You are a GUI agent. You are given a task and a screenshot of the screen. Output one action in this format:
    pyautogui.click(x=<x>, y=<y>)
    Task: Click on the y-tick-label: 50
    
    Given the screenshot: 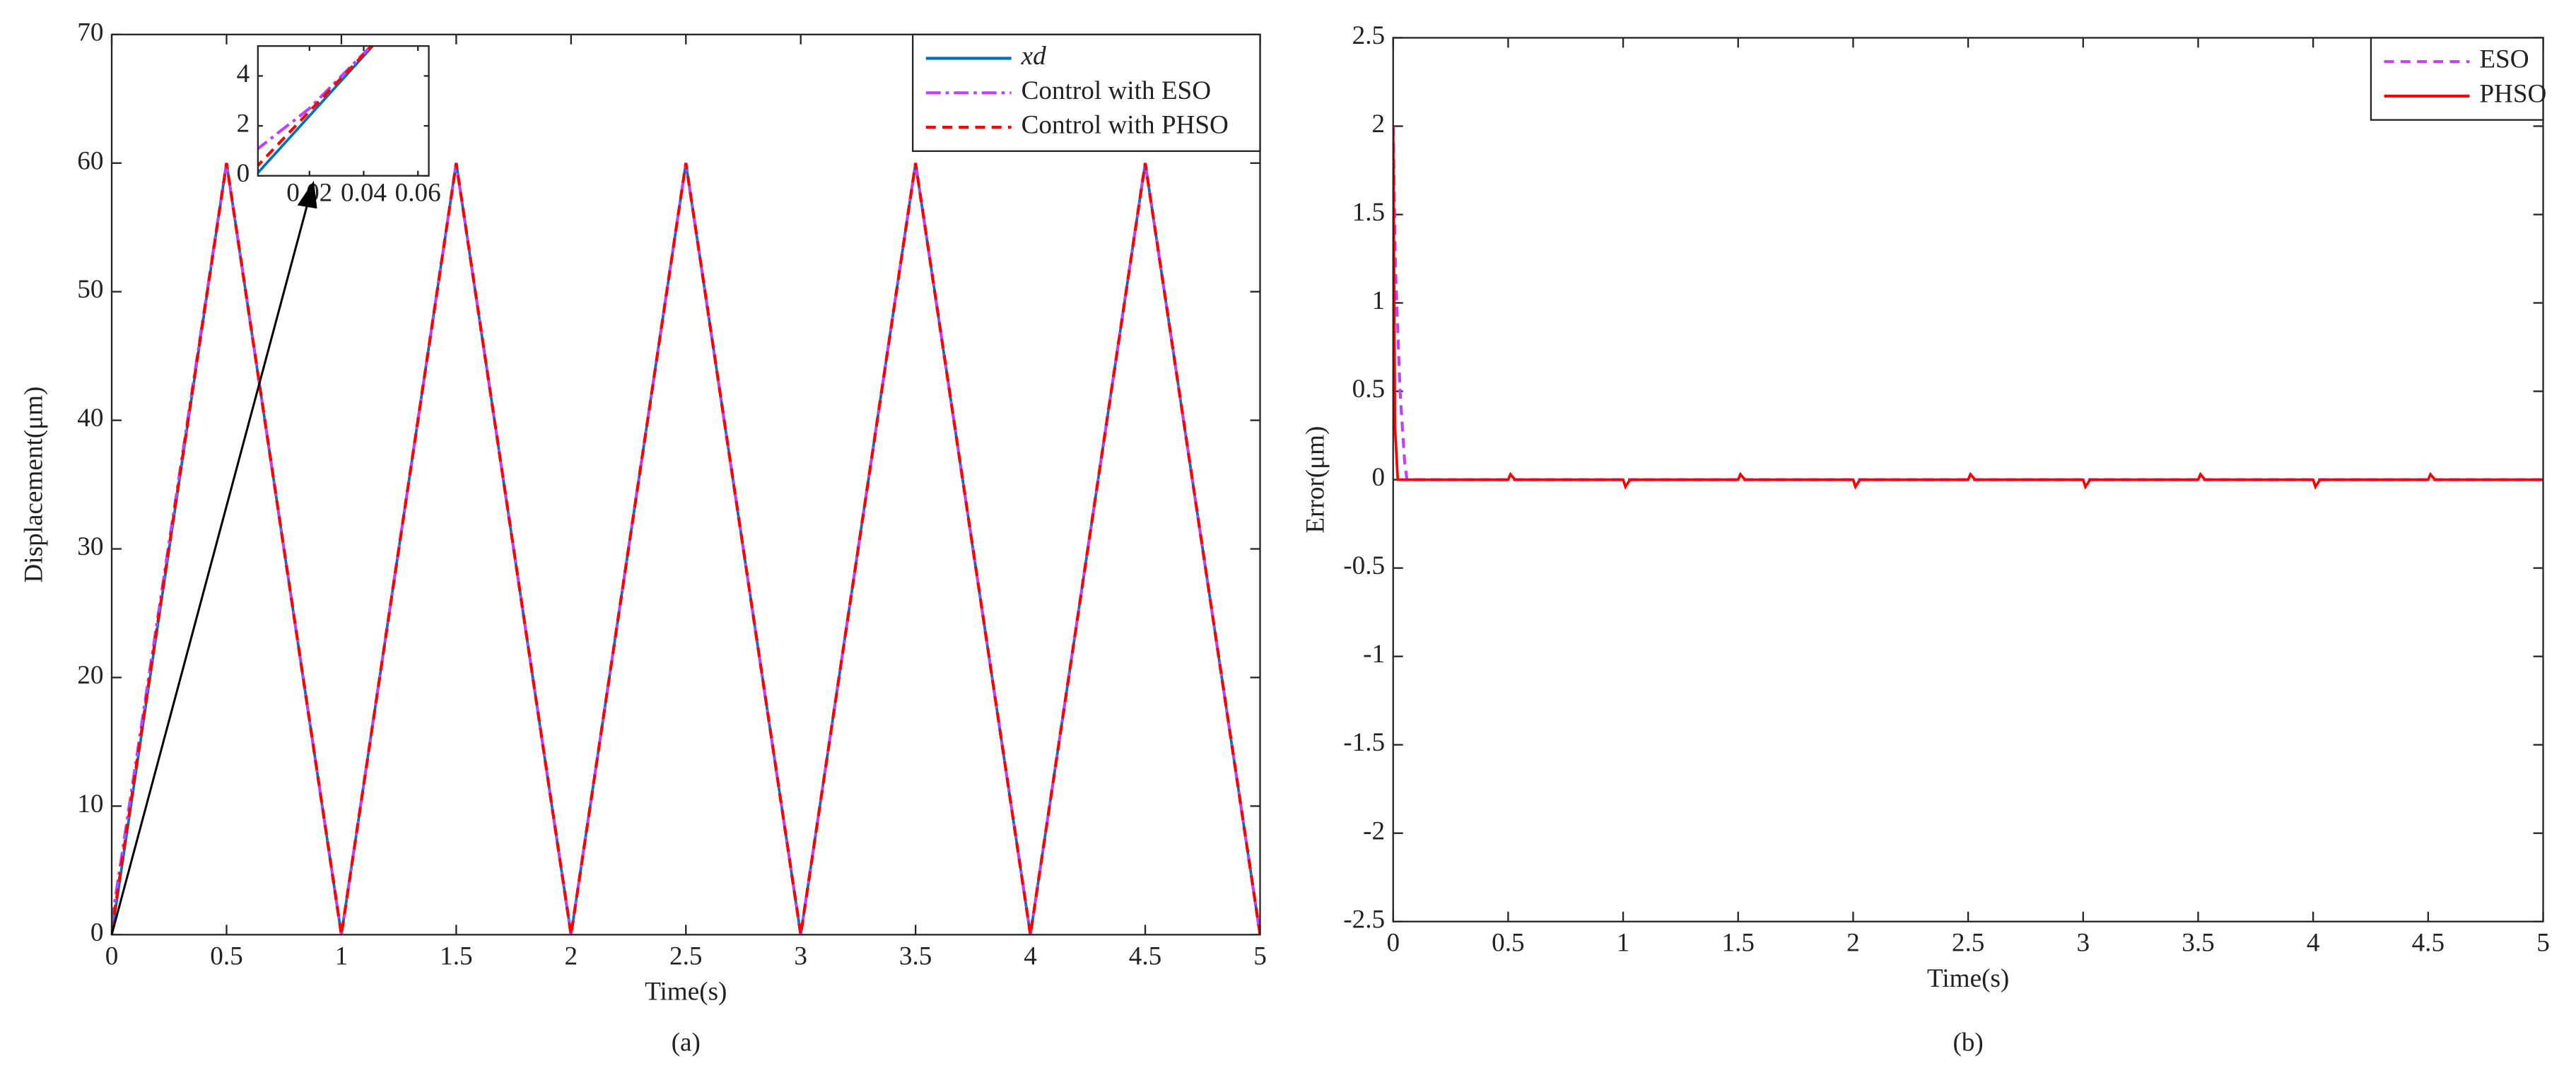 What is the action you would take?
    pyautogui.click(x=90, y=289)
    